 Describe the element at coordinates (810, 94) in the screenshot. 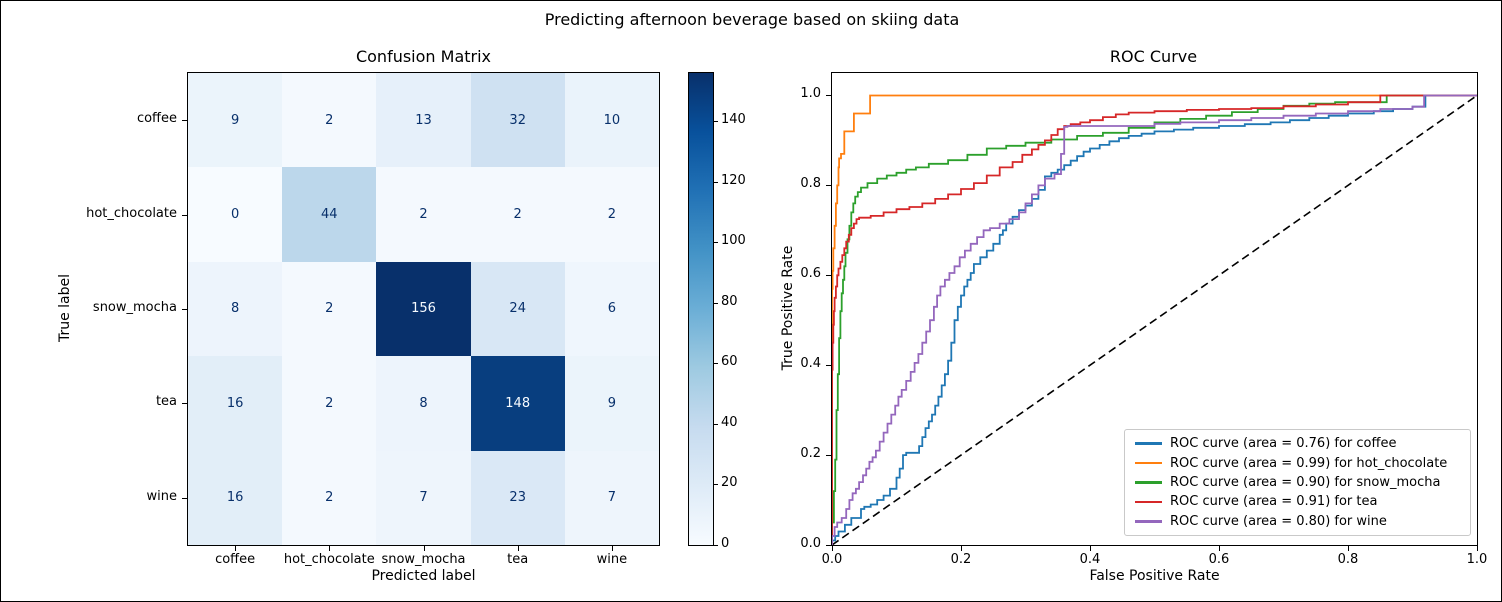

I see `roc-ytick-label-1.0: 1.0` at that location.